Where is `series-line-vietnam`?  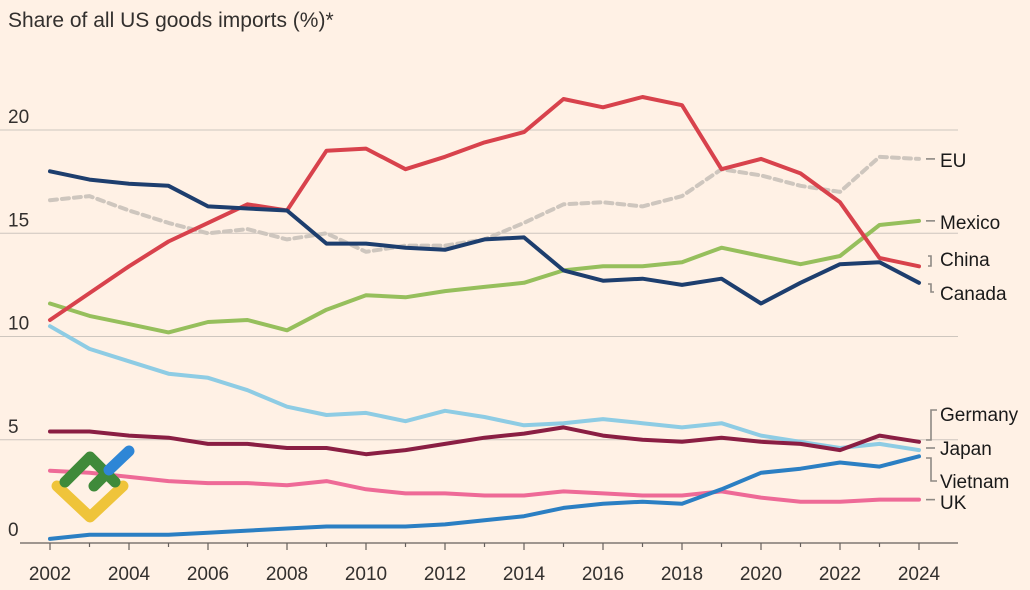
series-line-vietnam is located at coordinates (484, 497).